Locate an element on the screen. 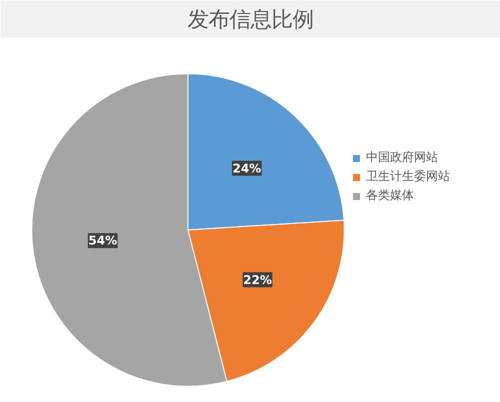 This screenshot has width=500, height=402. legend-label: 卫生计生委网站 is located at coordinates (408, 176).